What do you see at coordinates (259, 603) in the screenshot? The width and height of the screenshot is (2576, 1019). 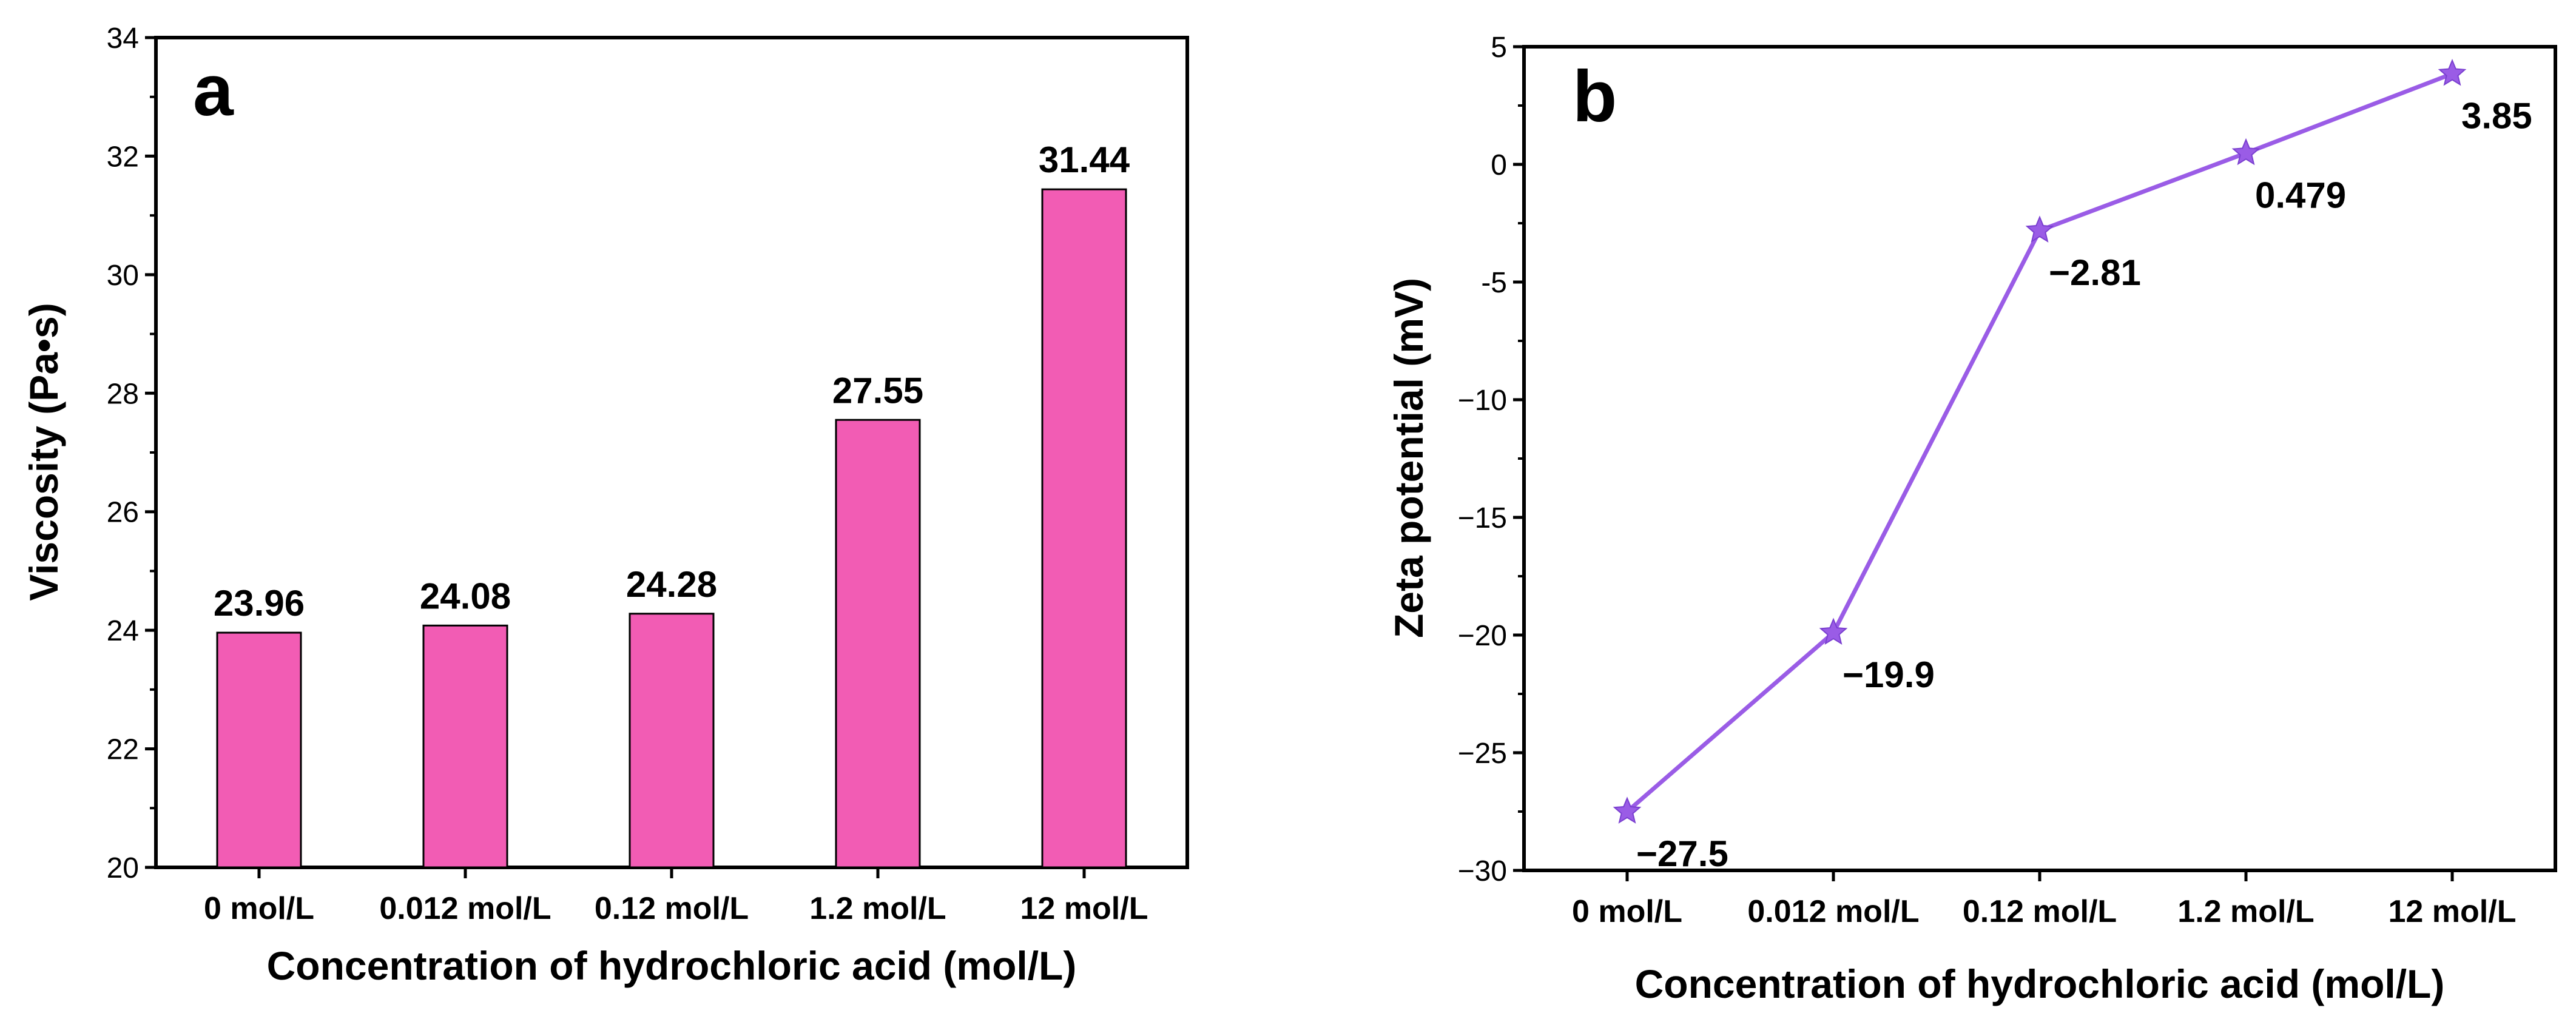 I see `bar-value-label: 23.96` at bounding box center [259, 603].